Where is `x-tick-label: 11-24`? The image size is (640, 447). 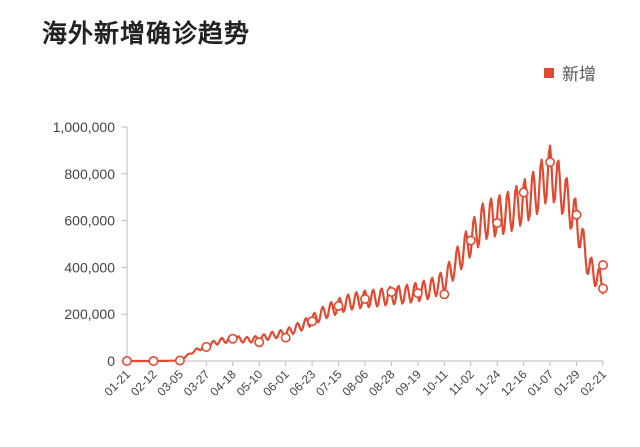 x-tick-label: 11-24 is located at coordinates (487, 382).